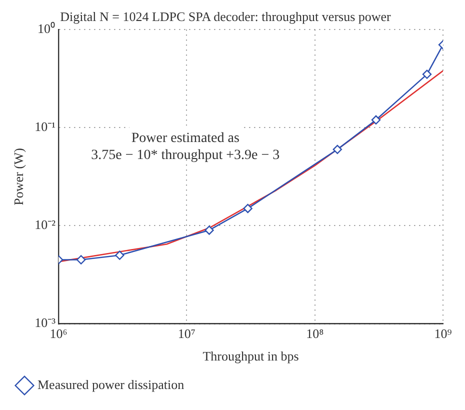  I want to click on legend-label: Measured power dissipation, so click(111, 384).